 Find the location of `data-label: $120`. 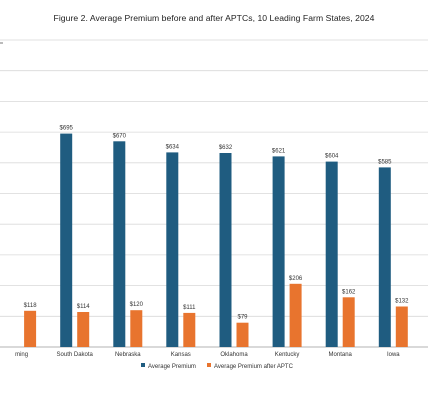

data-label: $120 is located at coordinates (137, 305).